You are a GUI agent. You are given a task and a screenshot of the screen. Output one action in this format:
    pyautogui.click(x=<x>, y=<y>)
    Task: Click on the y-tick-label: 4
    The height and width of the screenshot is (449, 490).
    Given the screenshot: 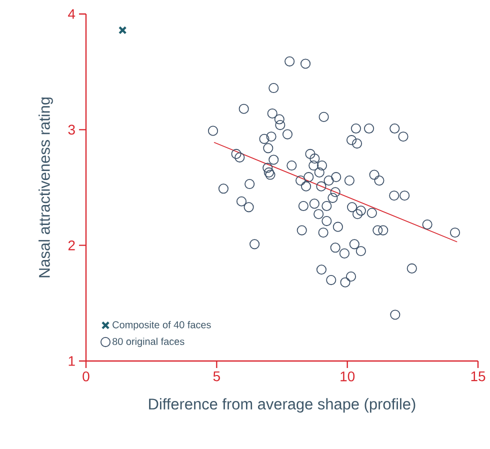 What is the action you would take?
    pyautogui.click(x=72, y=14)
    